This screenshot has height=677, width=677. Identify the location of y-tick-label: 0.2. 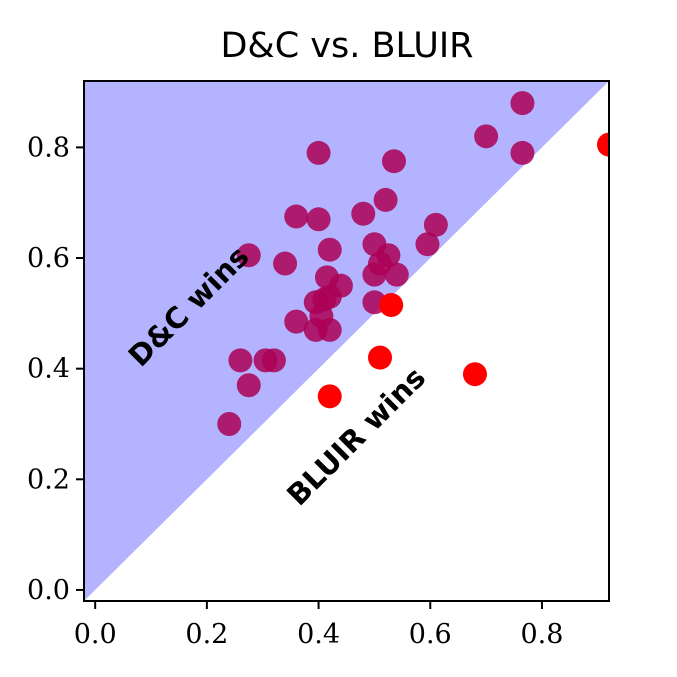
(48, 479).